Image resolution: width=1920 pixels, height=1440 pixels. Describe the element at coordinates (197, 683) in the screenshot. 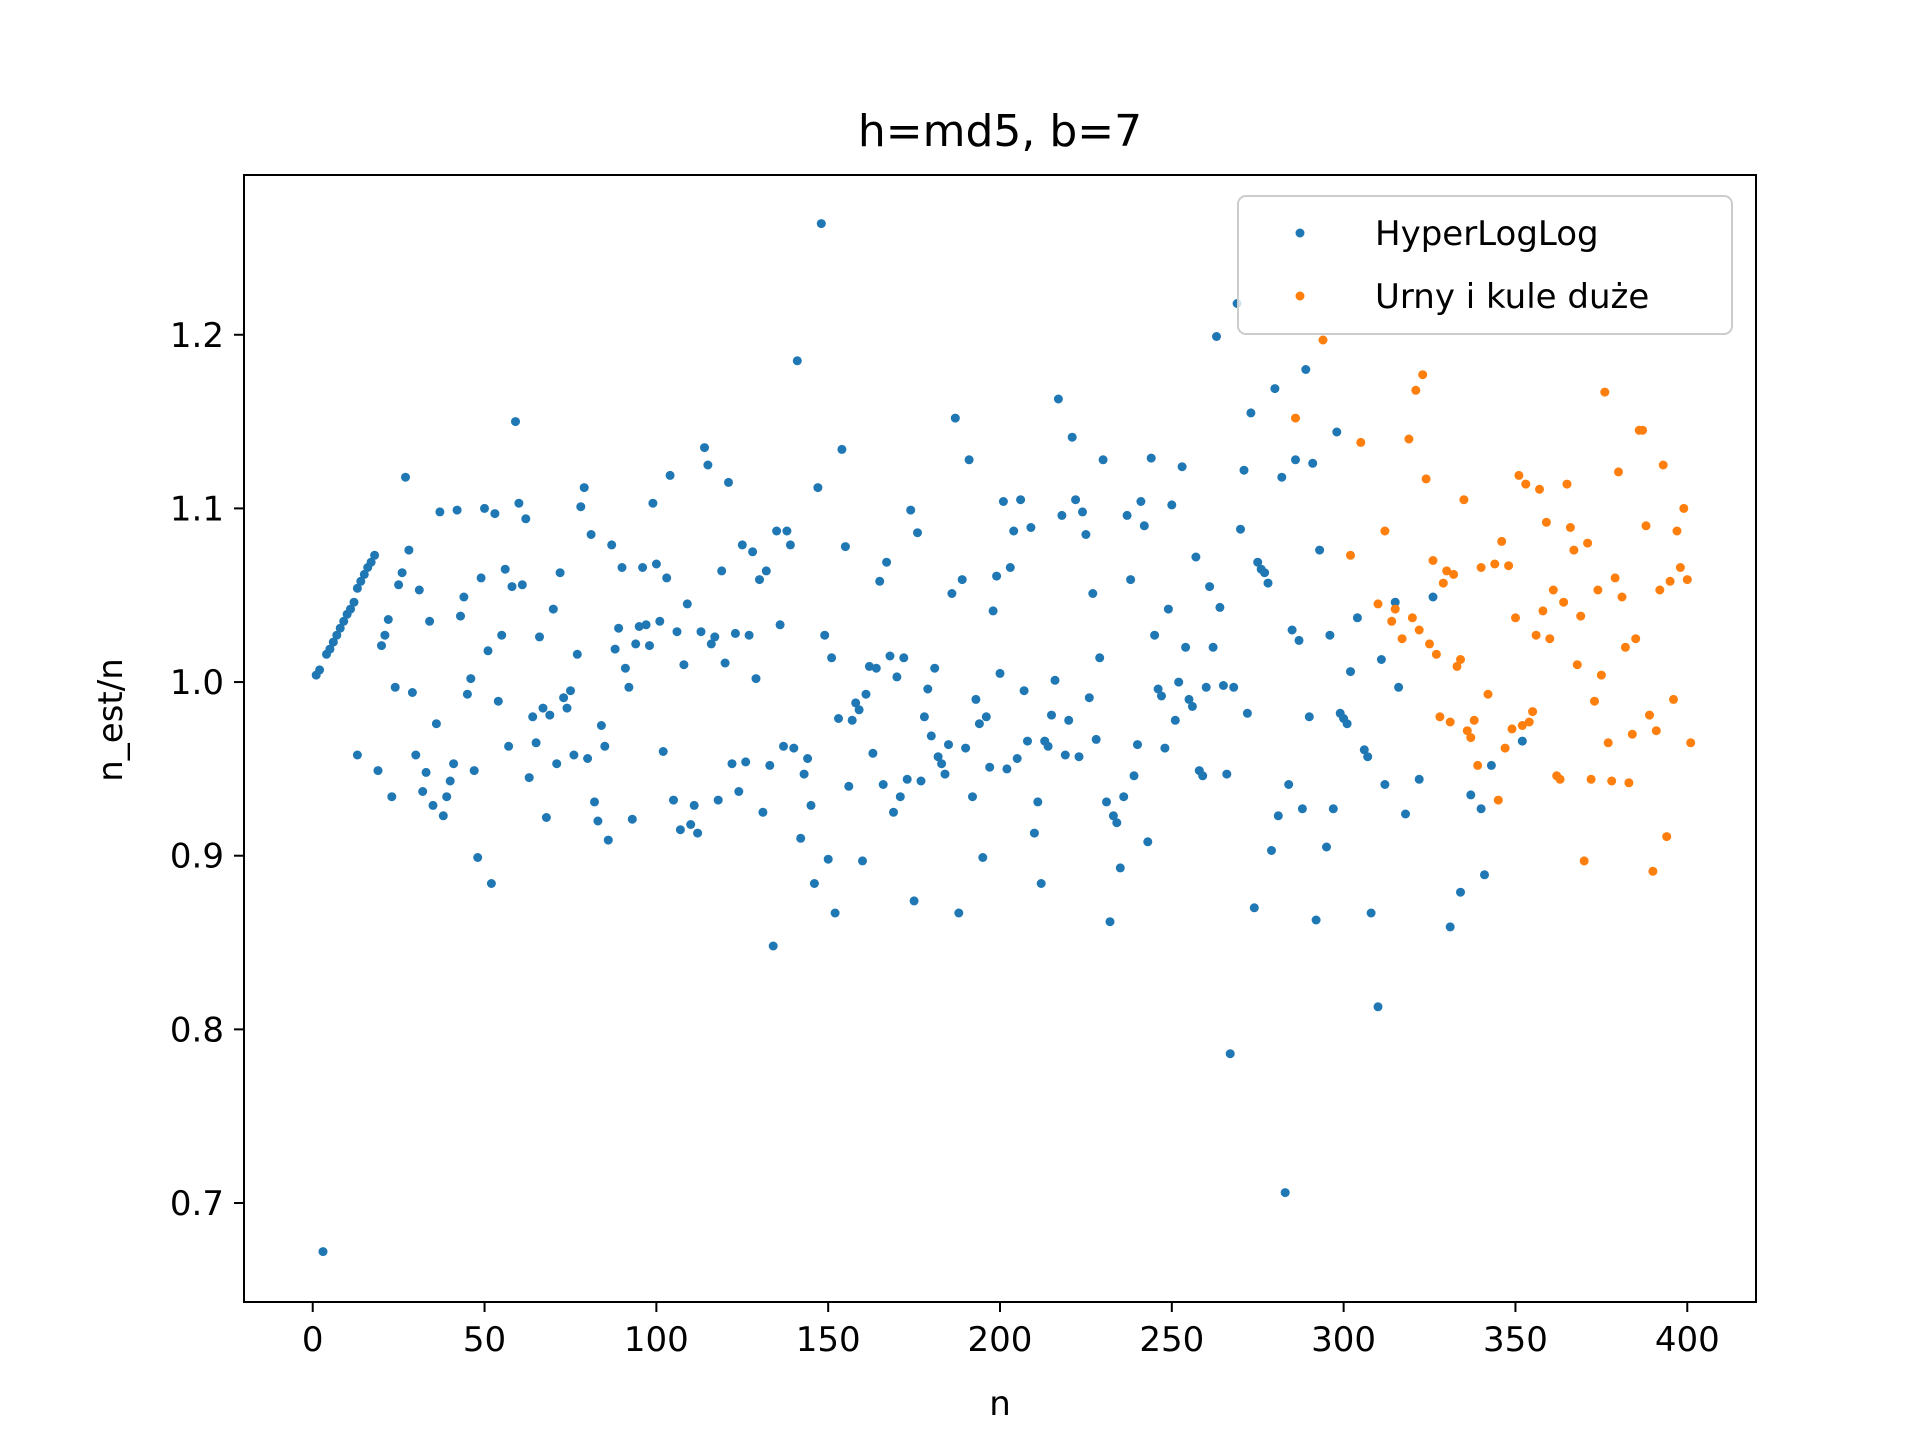

I see `y-tick-label: 1.0` at that location.